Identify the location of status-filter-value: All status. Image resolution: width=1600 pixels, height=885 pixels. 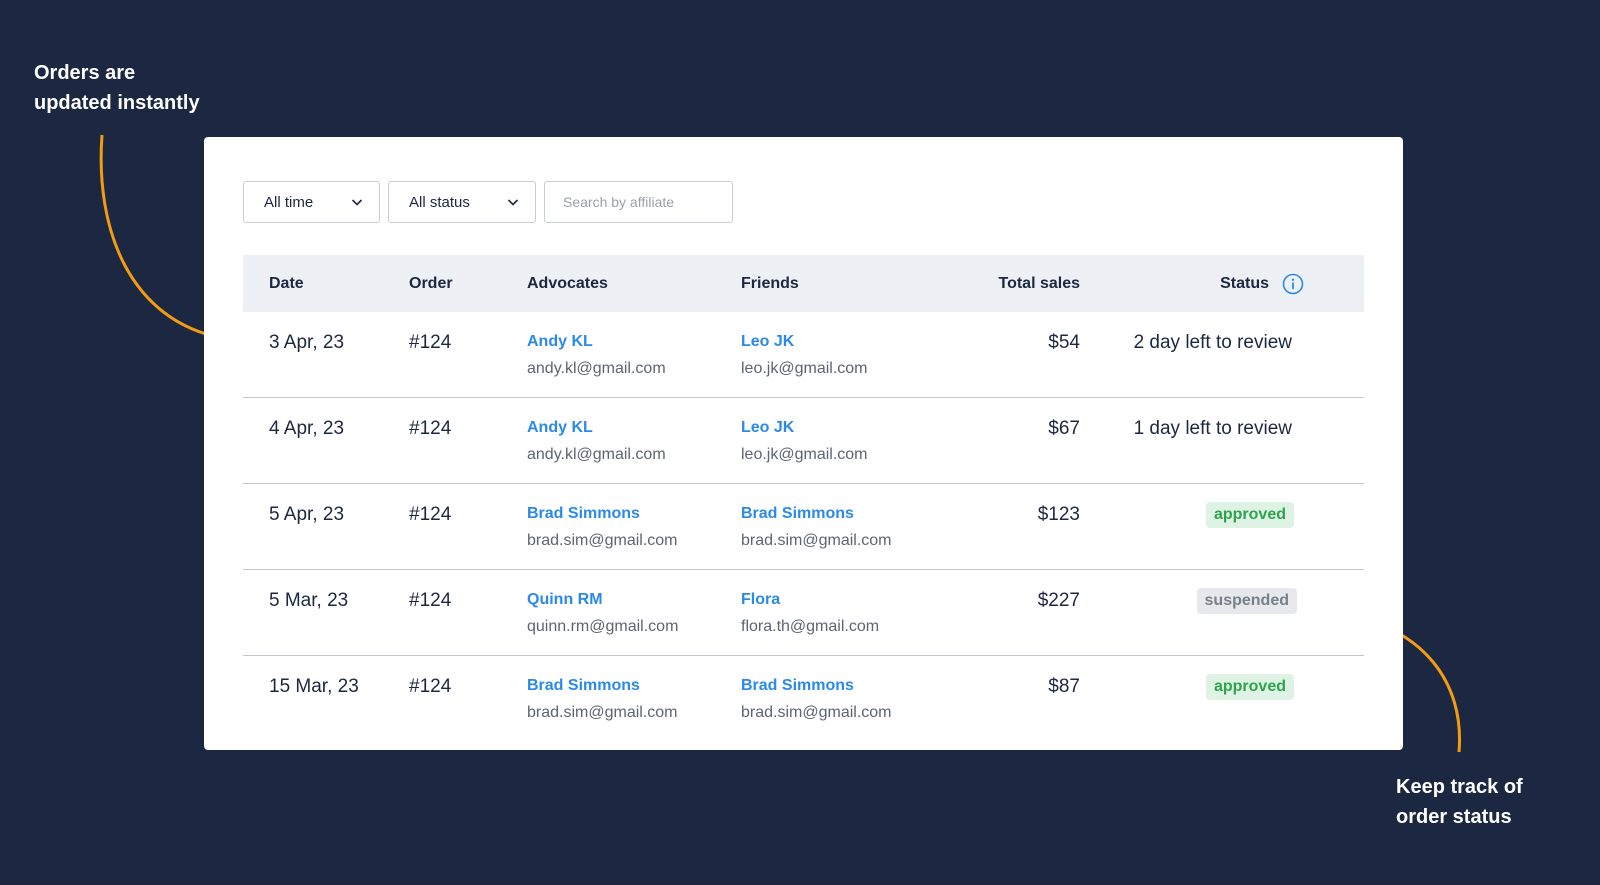
(439, 202).